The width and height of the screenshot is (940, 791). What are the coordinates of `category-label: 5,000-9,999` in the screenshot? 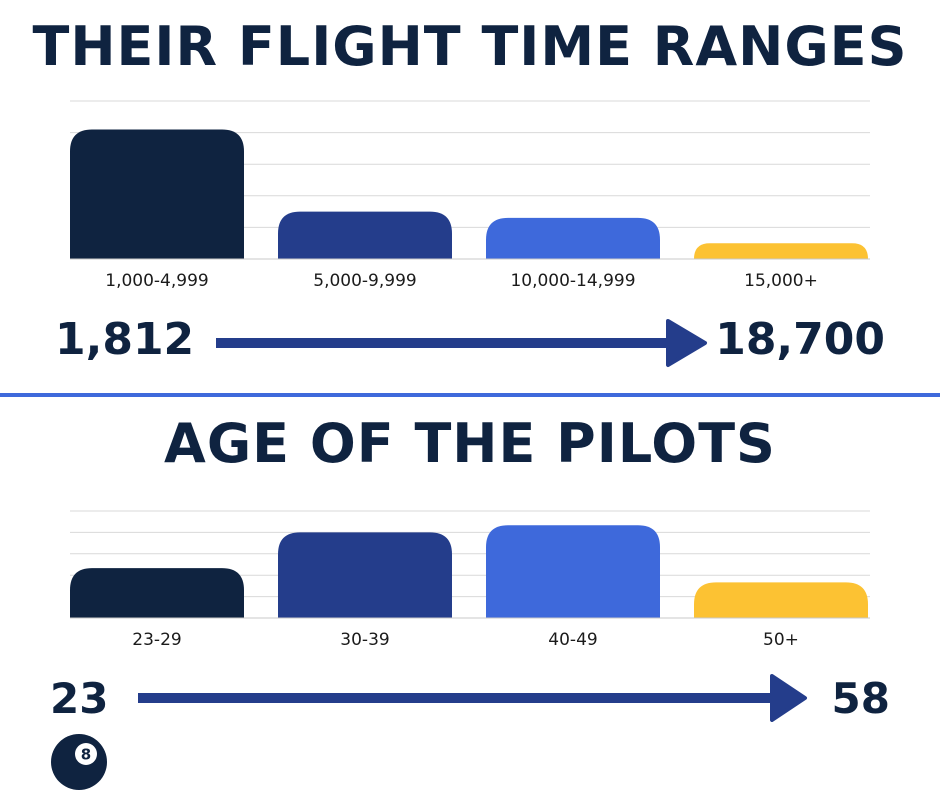 It's located at (364, 281).